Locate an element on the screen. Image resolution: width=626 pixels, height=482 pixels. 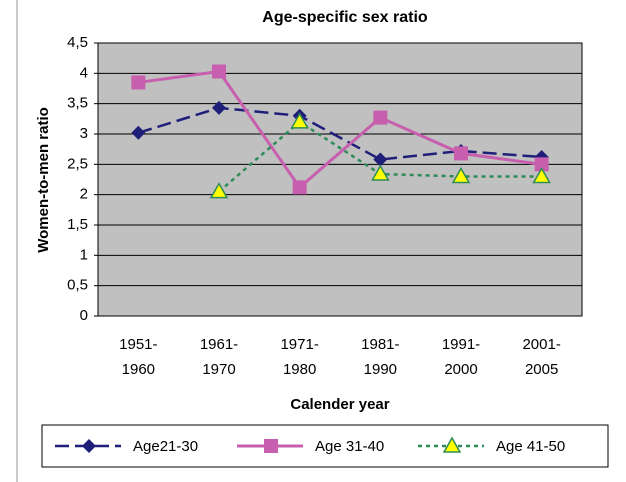
x-axis-label: Calender year is located at coordinates (339, 404).